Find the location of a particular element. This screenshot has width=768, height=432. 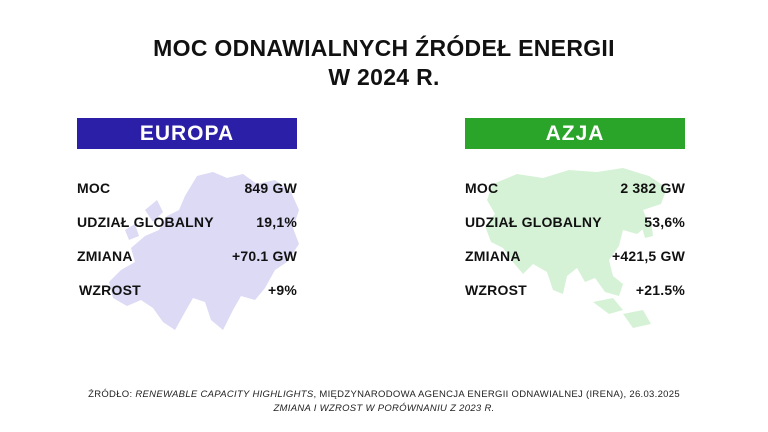

source-comparison-note: ZMIANA I WZROST W PORÓWNANIU Z 2023 R. is located at coordinates (384, 408).